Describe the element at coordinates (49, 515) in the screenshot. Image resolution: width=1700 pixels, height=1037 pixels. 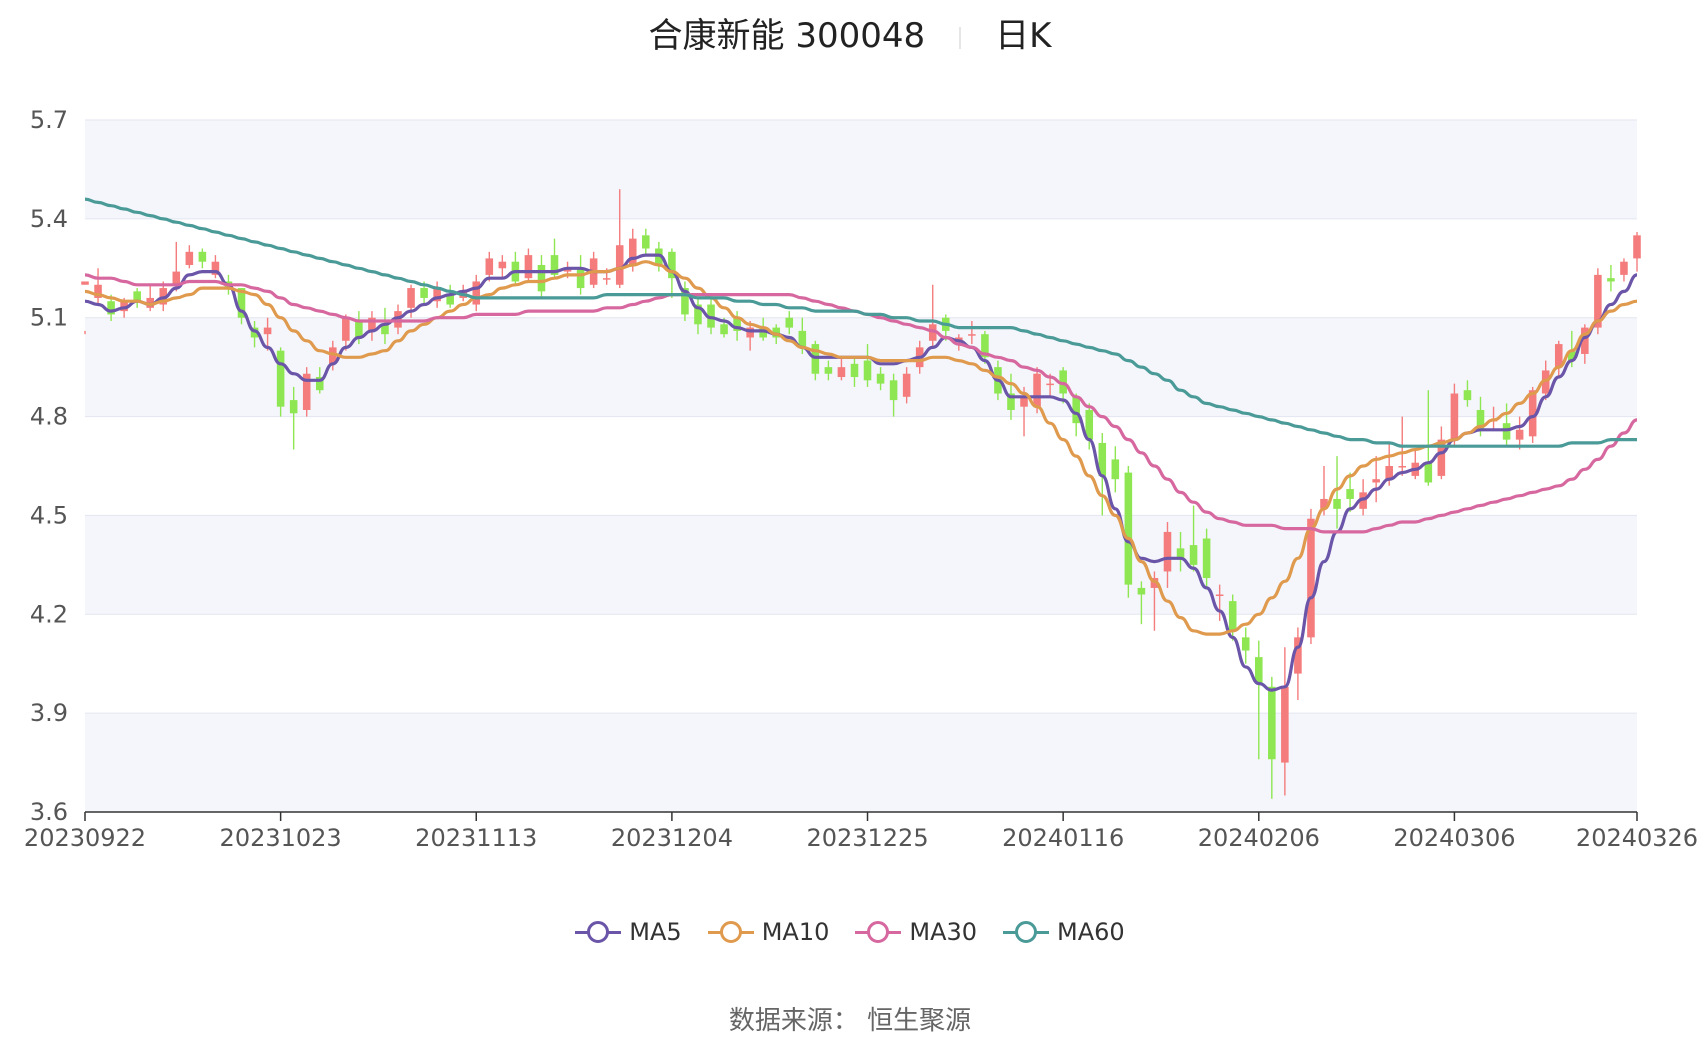
I see `y-tick-label: 4.5` at that location.